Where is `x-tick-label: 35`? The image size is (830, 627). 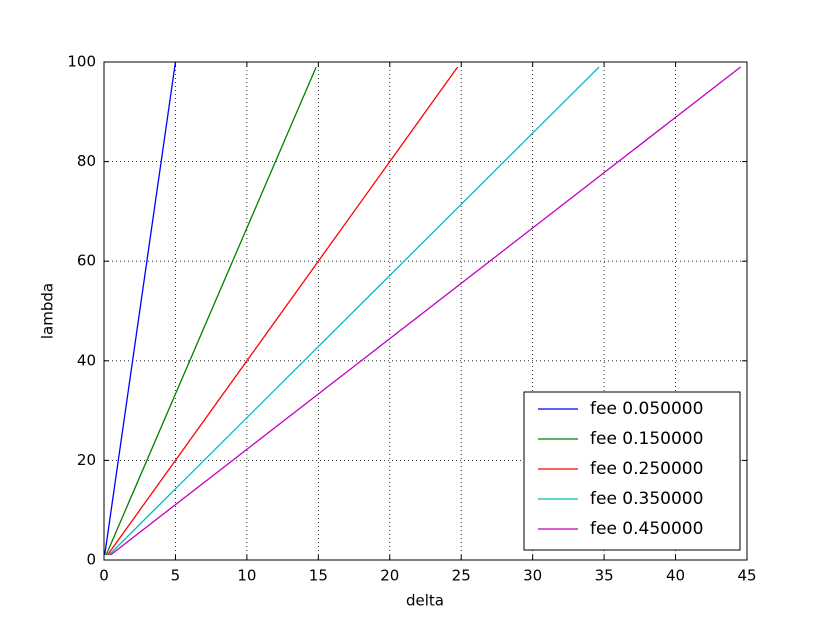
x-tick-label: 35 is located at coordinates (604, 576).